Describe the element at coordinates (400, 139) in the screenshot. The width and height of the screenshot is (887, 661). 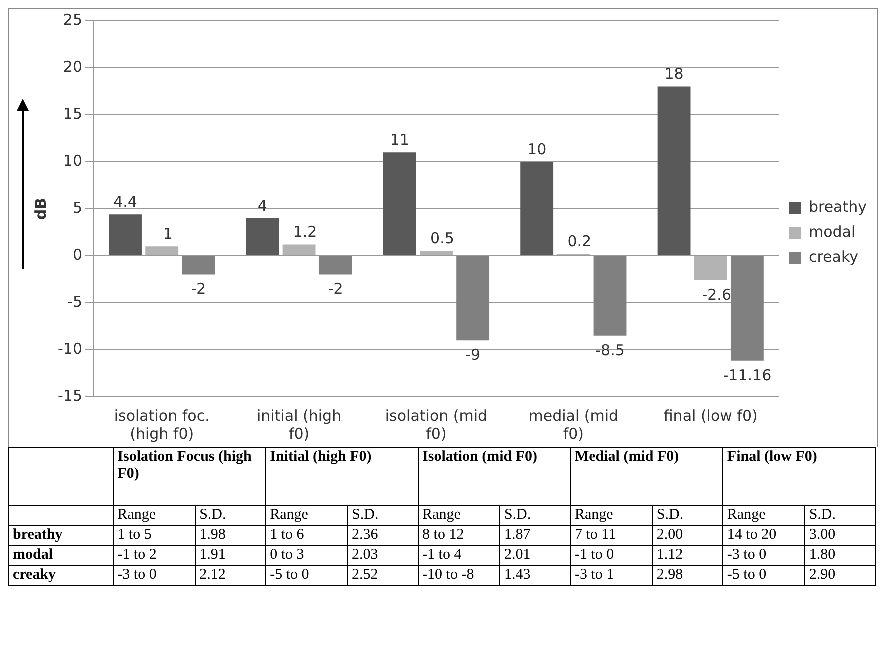
I see `data-label: 11` at that location.